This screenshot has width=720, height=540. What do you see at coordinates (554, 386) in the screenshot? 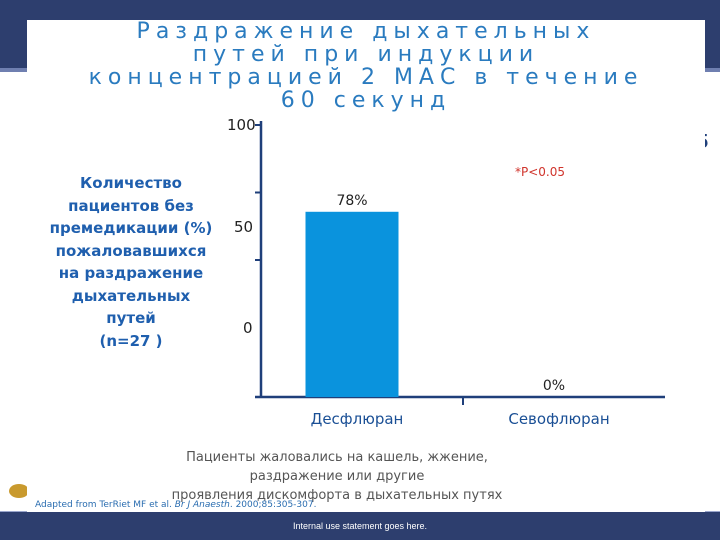
I see `bar-value-label-1: 0%` at bounding box center [554, 386].